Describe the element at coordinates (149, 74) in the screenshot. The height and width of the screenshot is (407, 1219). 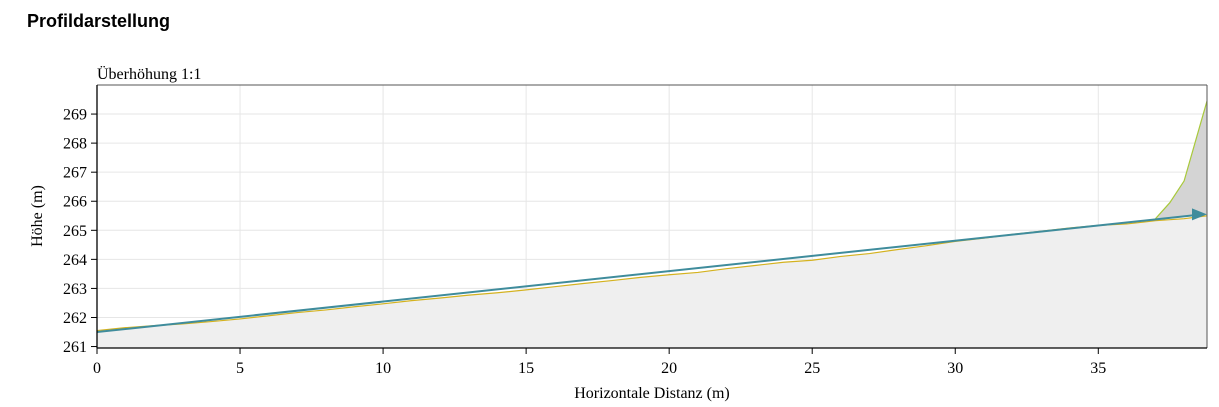
I see `chart-subtitle: Überhöhung 1:1` at that location.